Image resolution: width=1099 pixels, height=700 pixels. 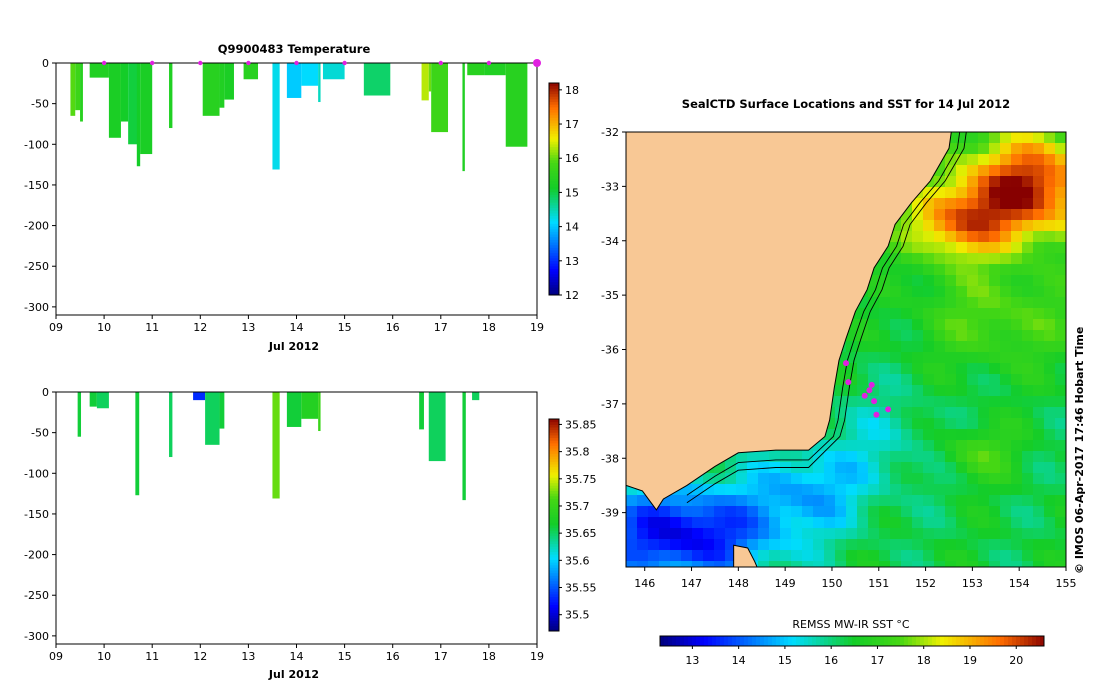 What do you see at coordinates (345, 656) in the screenshot?
I see `x-tick-label: 15` at bounding box center [345, 656].